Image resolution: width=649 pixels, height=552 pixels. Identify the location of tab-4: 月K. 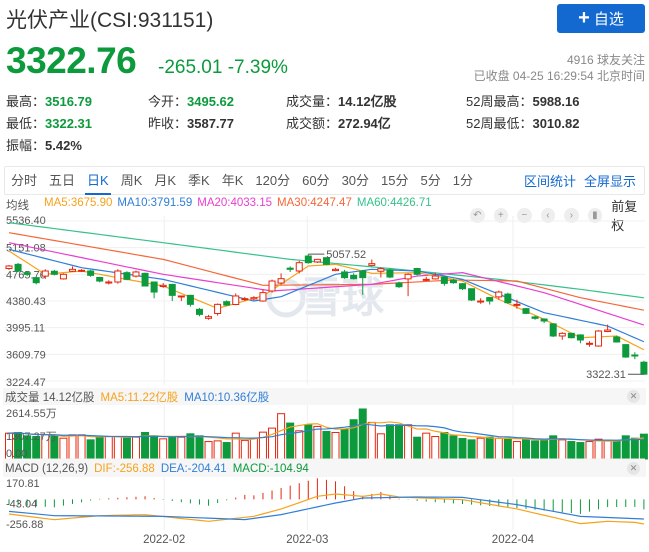
(165, 180).